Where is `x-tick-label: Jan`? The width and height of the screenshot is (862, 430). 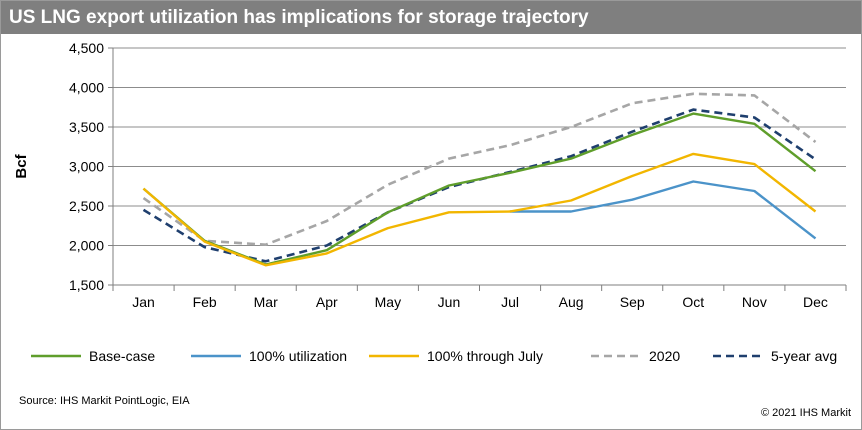
x-tick-label: Jan is located at coordinates (143, 302).